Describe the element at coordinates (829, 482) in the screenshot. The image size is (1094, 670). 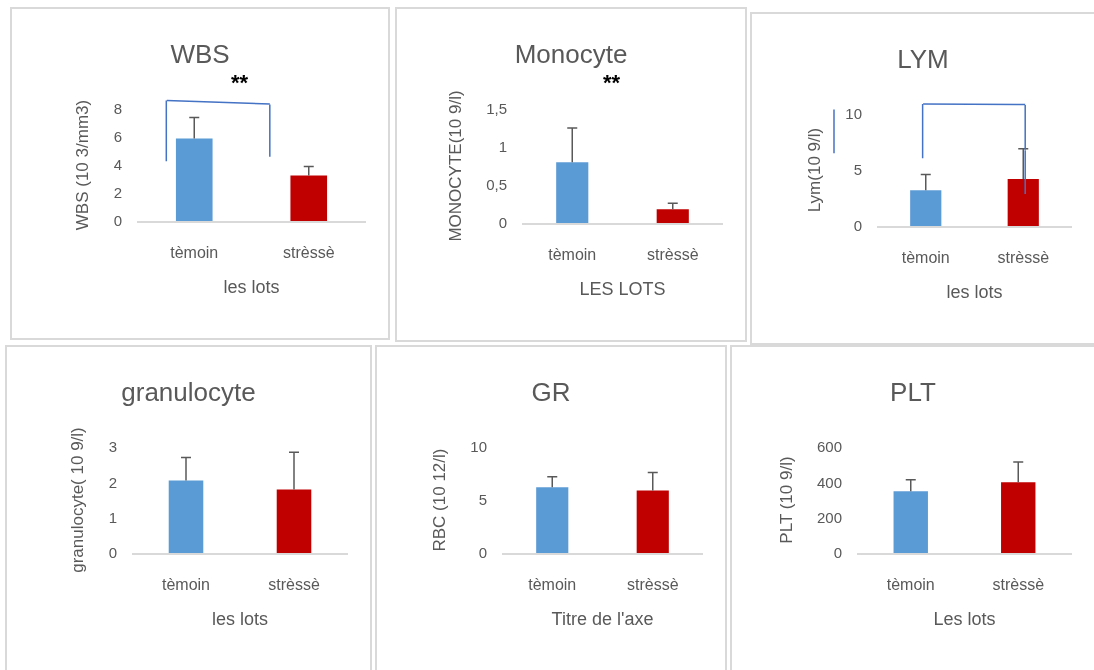
I see `y-tick-label: 400` at that location.